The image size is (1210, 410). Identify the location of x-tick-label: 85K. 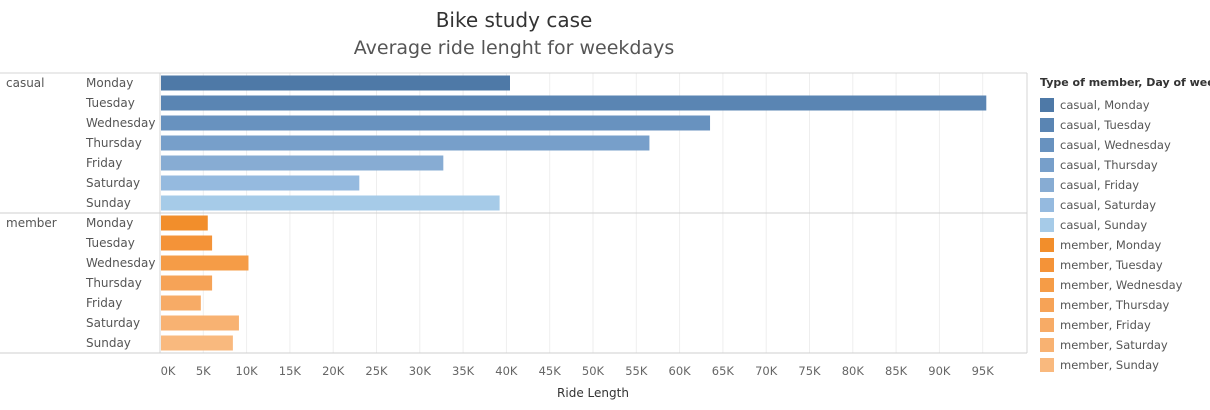
(896, 371).